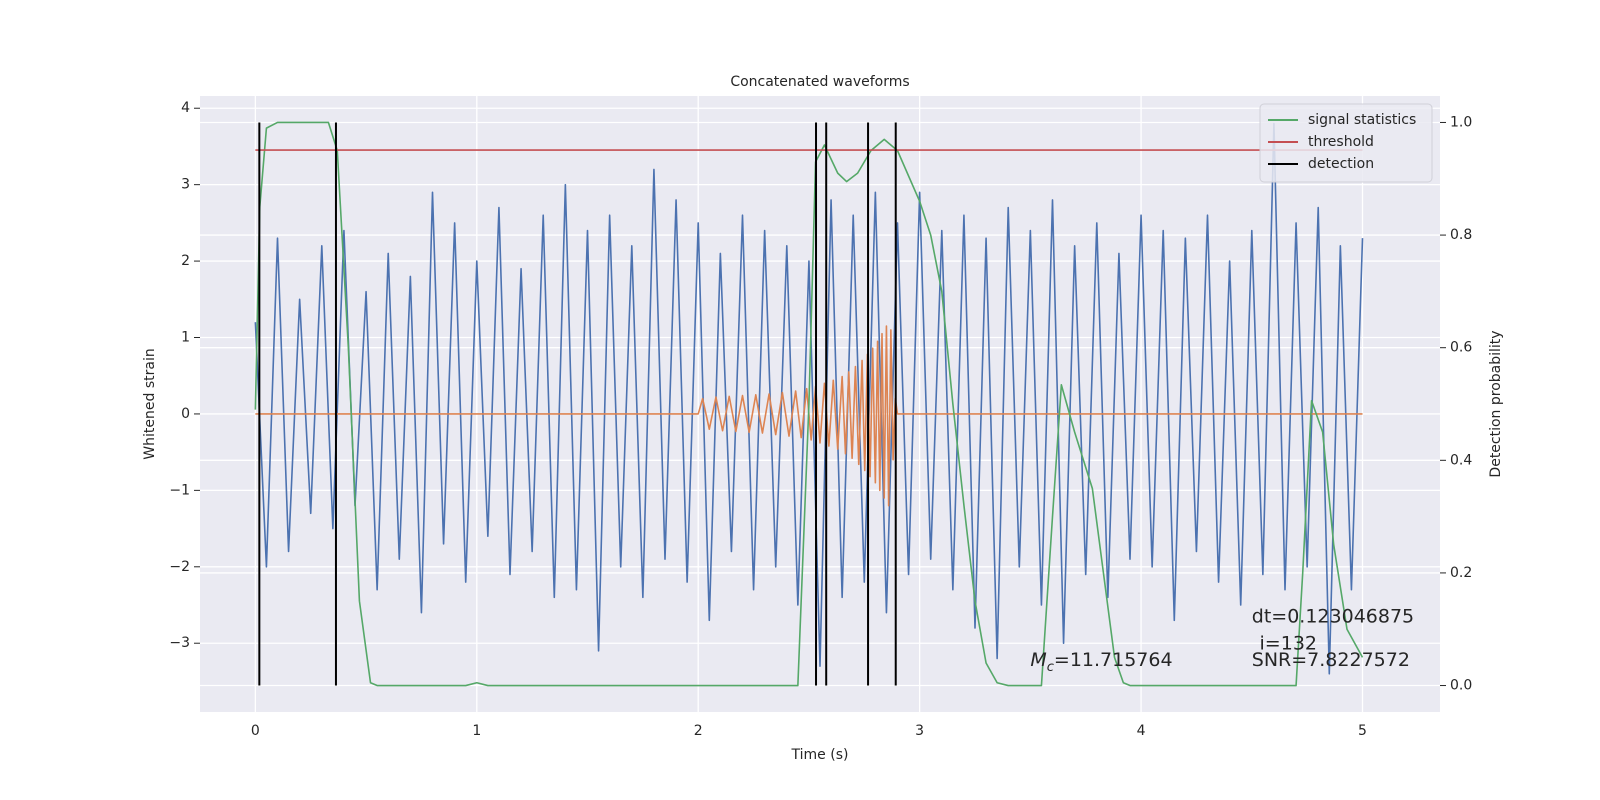  I want to click on y2-tick-label: 0.0, so click(1461, 686).